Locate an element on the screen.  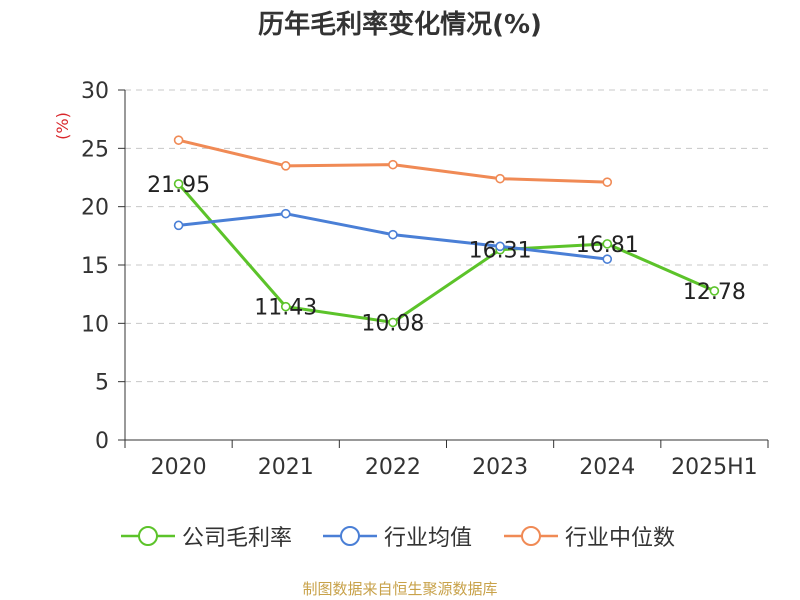
legend: 公司毛利率 行业均值 行业中位数 is located at coordinates (400, 536).